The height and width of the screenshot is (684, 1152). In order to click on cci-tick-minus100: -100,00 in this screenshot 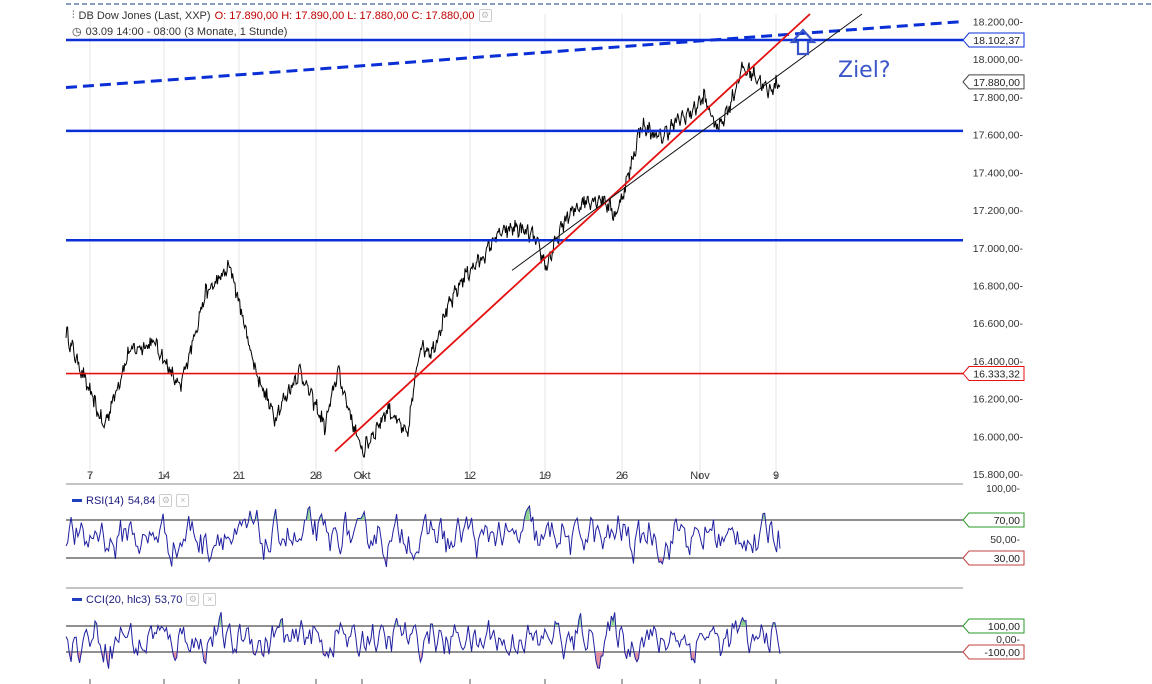, I will do `click(1002, 653)`.